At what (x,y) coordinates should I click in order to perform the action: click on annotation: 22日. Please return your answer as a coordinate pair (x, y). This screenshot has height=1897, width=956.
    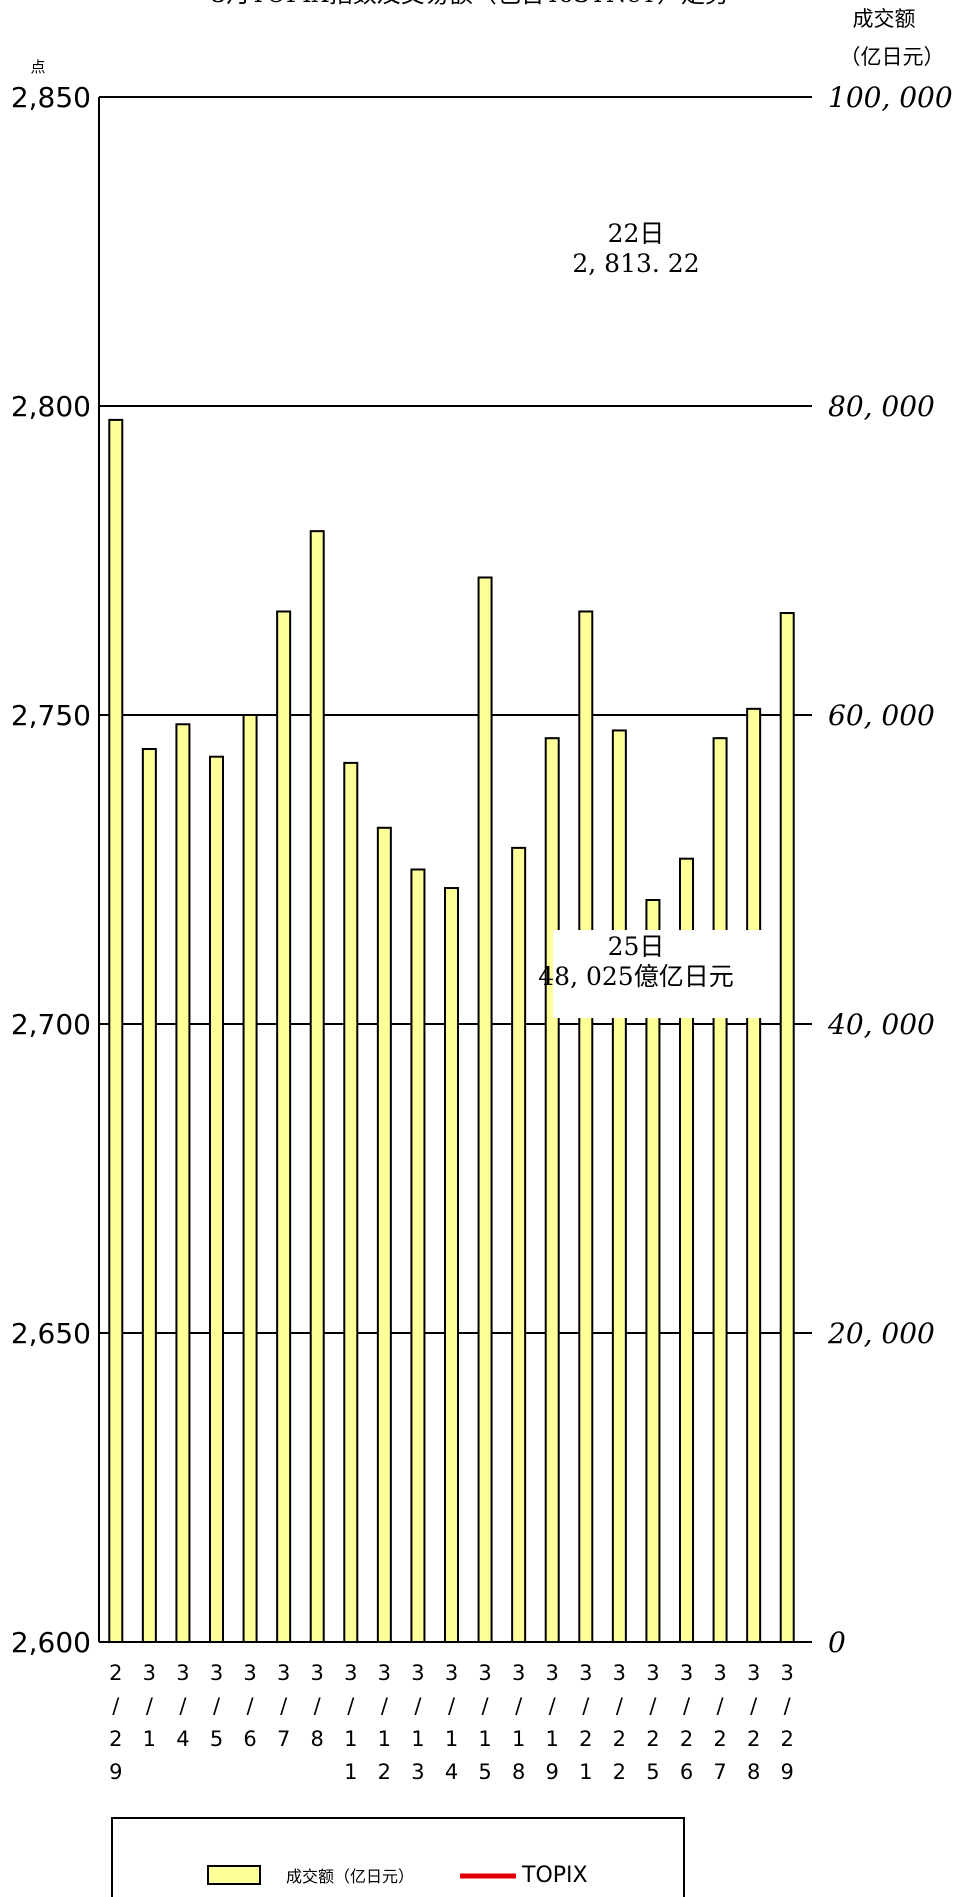
    Looking at the image, I should click on (636, 233).